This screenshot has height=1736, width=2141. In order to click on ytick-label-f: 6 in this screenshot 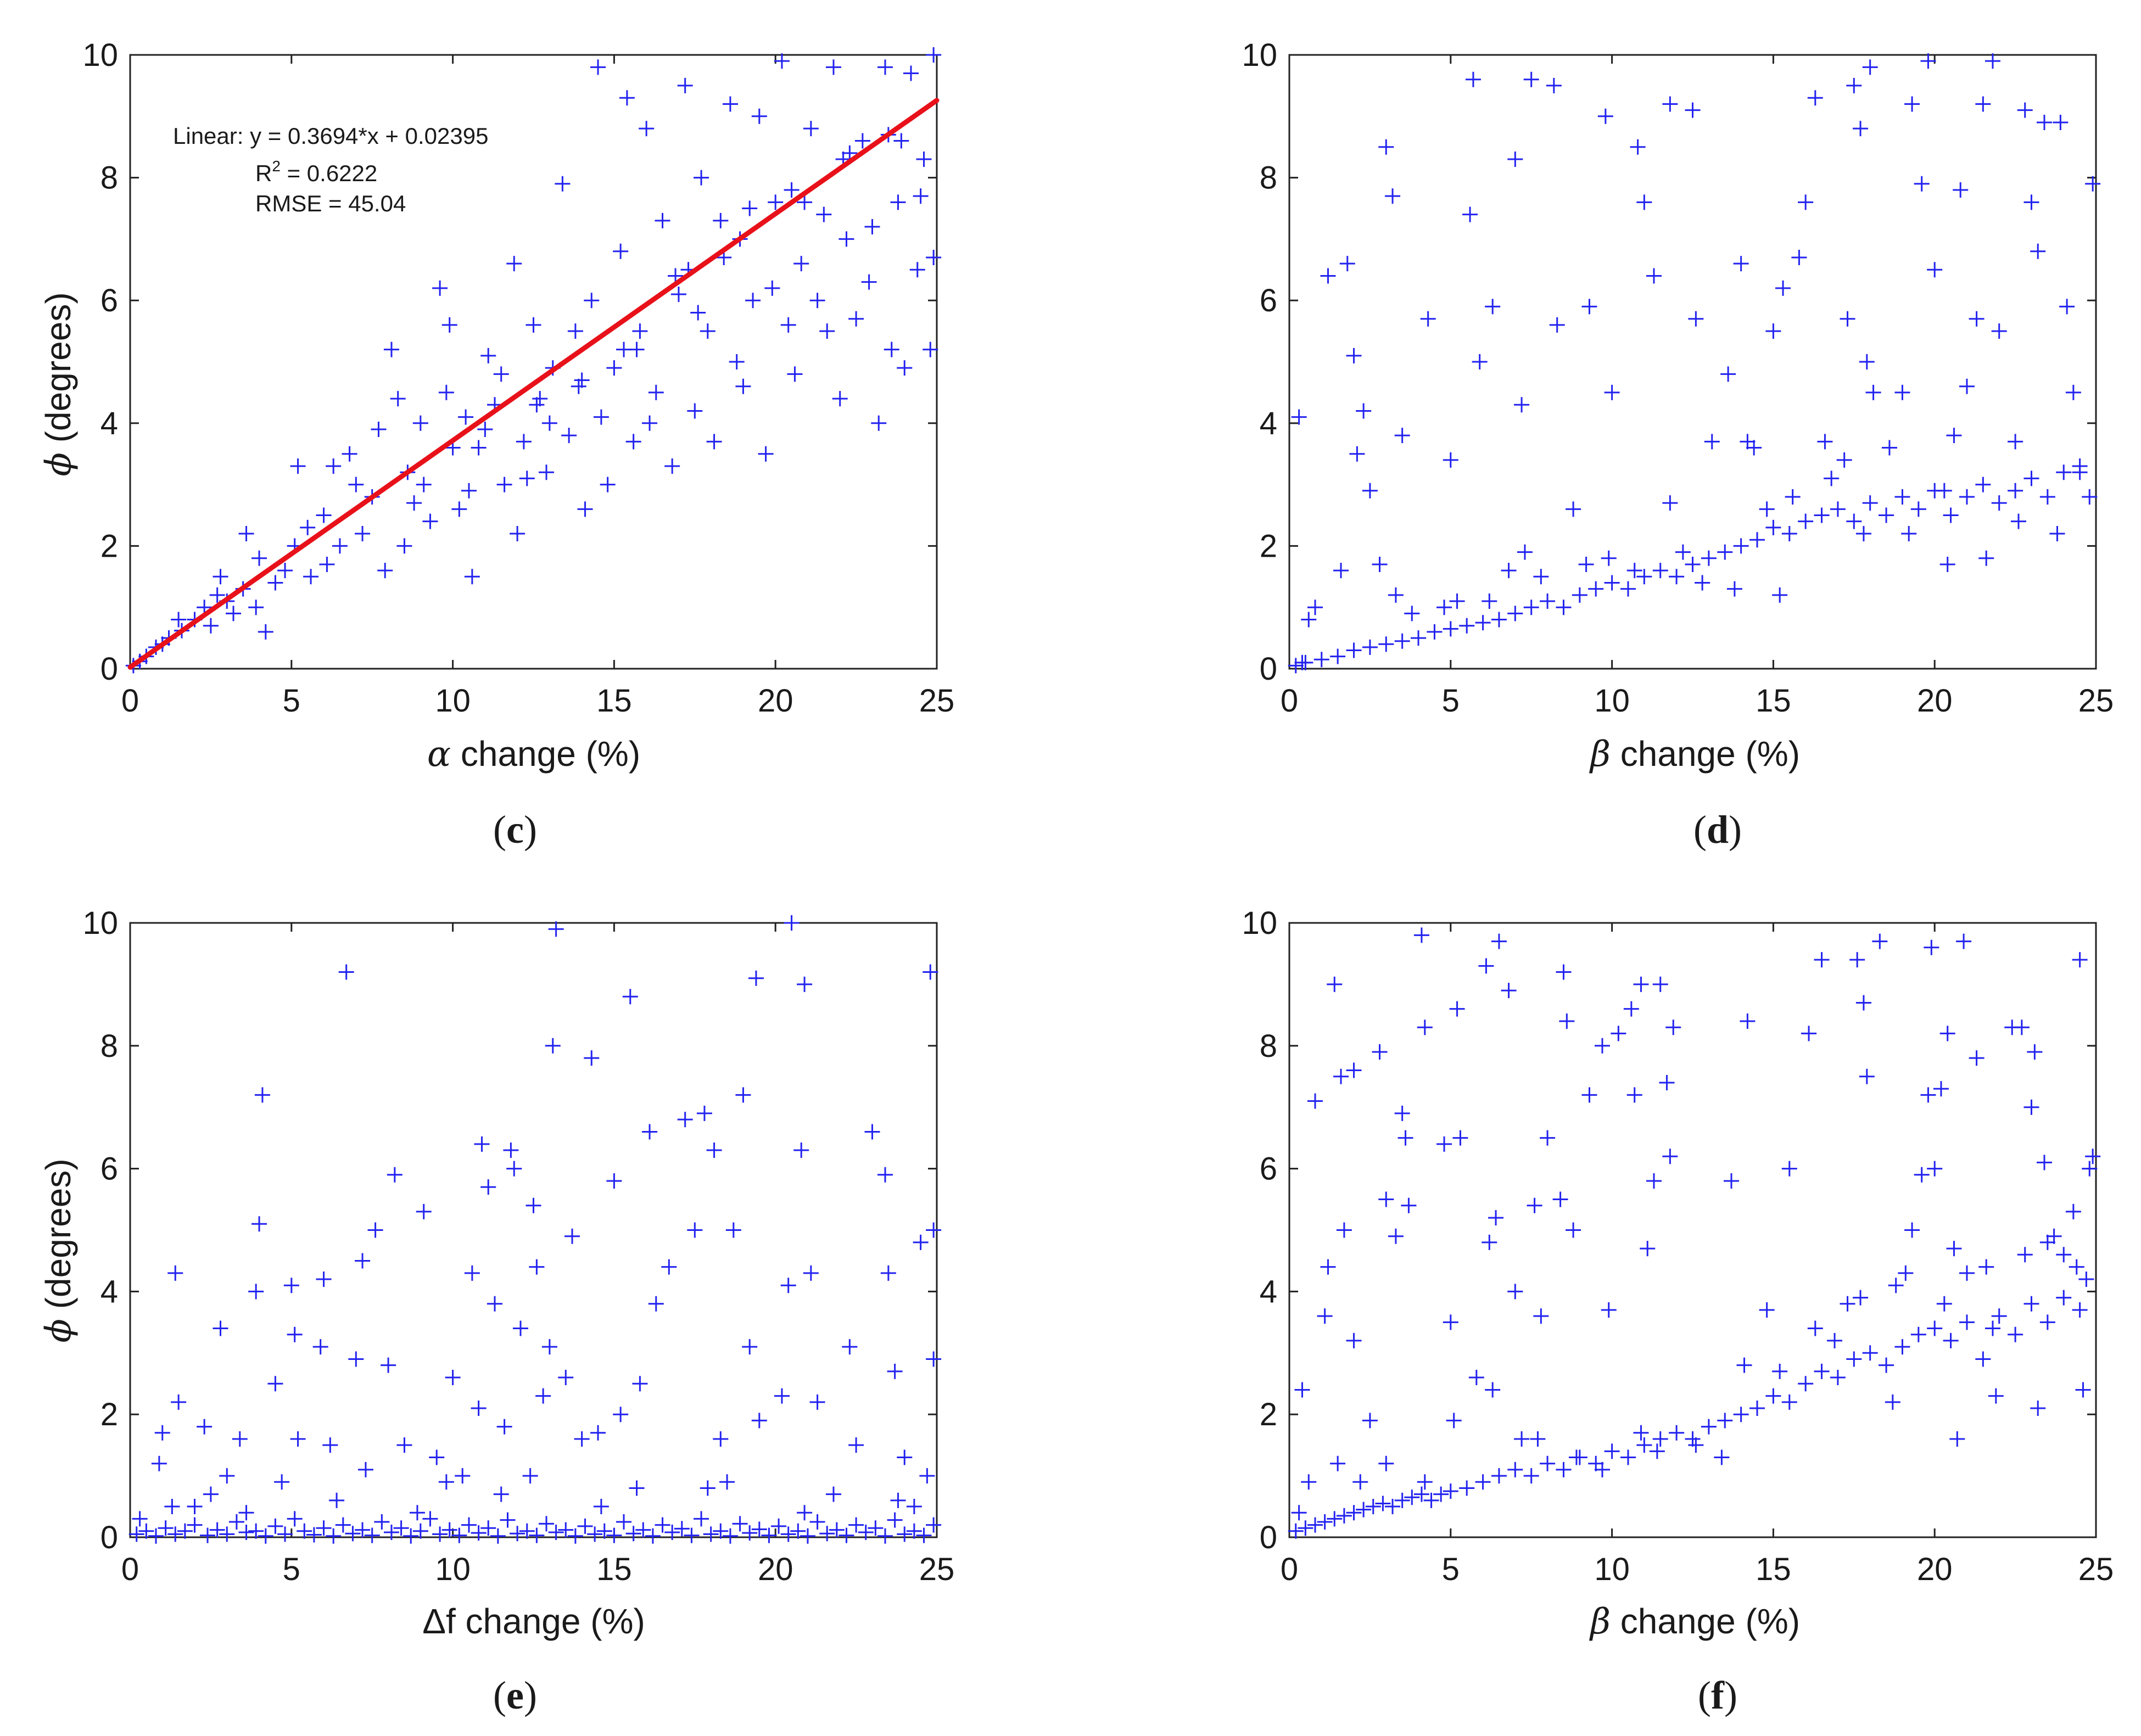, I will do `click(1268, 1169)`.